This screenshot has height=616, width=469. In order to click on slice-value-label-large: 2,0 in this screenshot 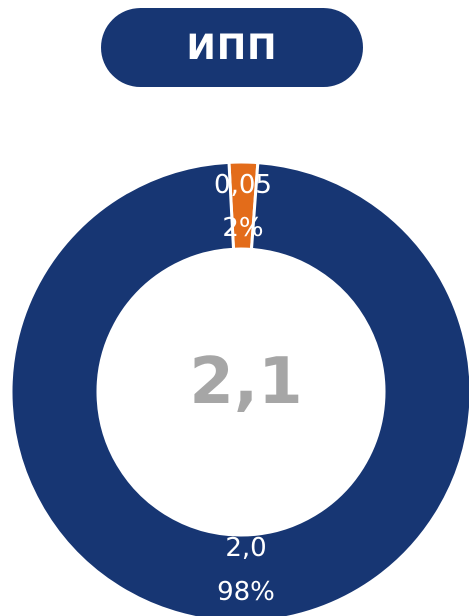, I will do `click(245, 548)`.